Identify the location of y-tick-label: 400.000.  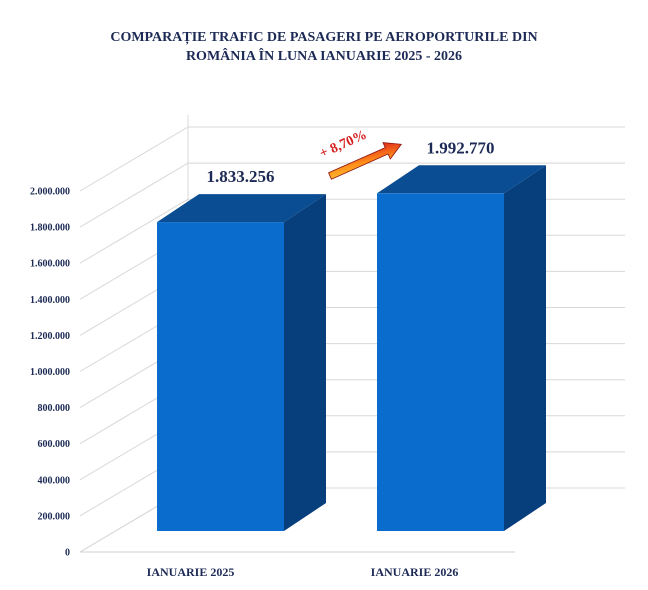
(54, 480).